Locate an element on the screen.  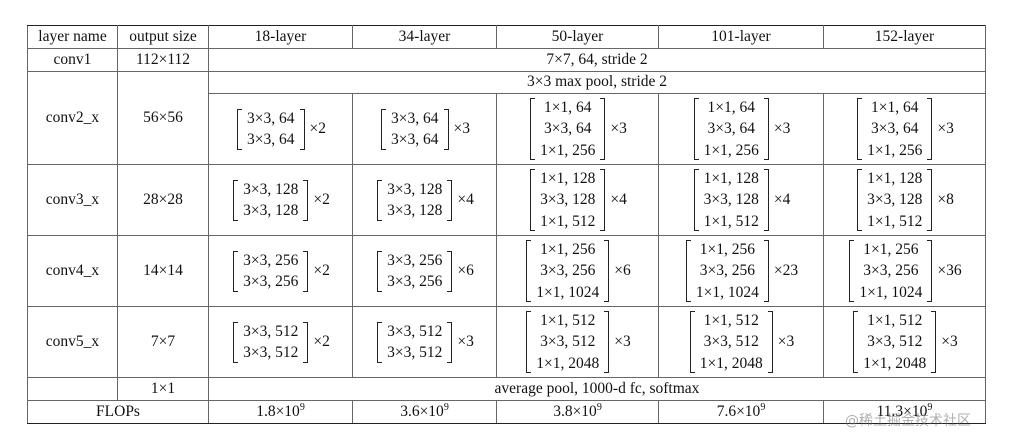
conv5-18-layer-block: 3×3, 512 3×3, 512 ×2 is located at coordinates (280, 342).